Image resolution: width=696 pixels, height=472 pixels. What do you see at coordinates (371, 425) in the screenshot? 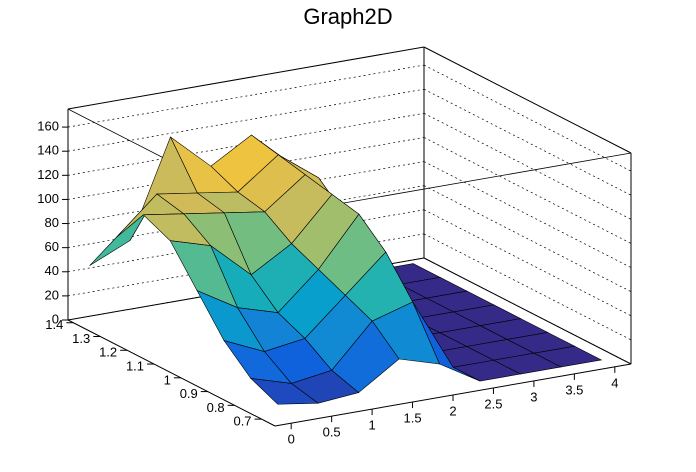
I see `x-tick-label: 1` at bounding box center [371, 425].